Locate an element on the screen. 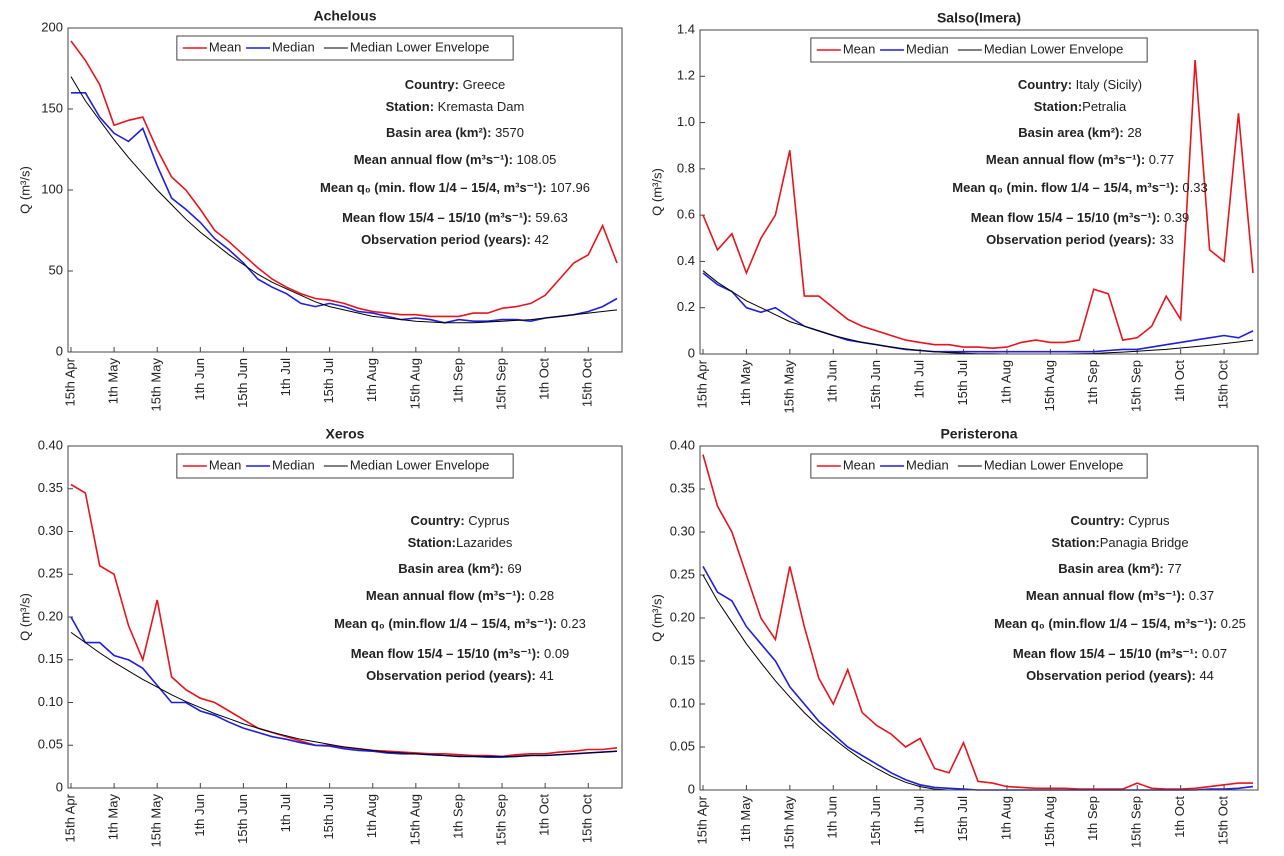 The height and width of the screenshot is (856, 1284). annotation: Basin area (km²): 3570 is located at coordinates (455, 132).